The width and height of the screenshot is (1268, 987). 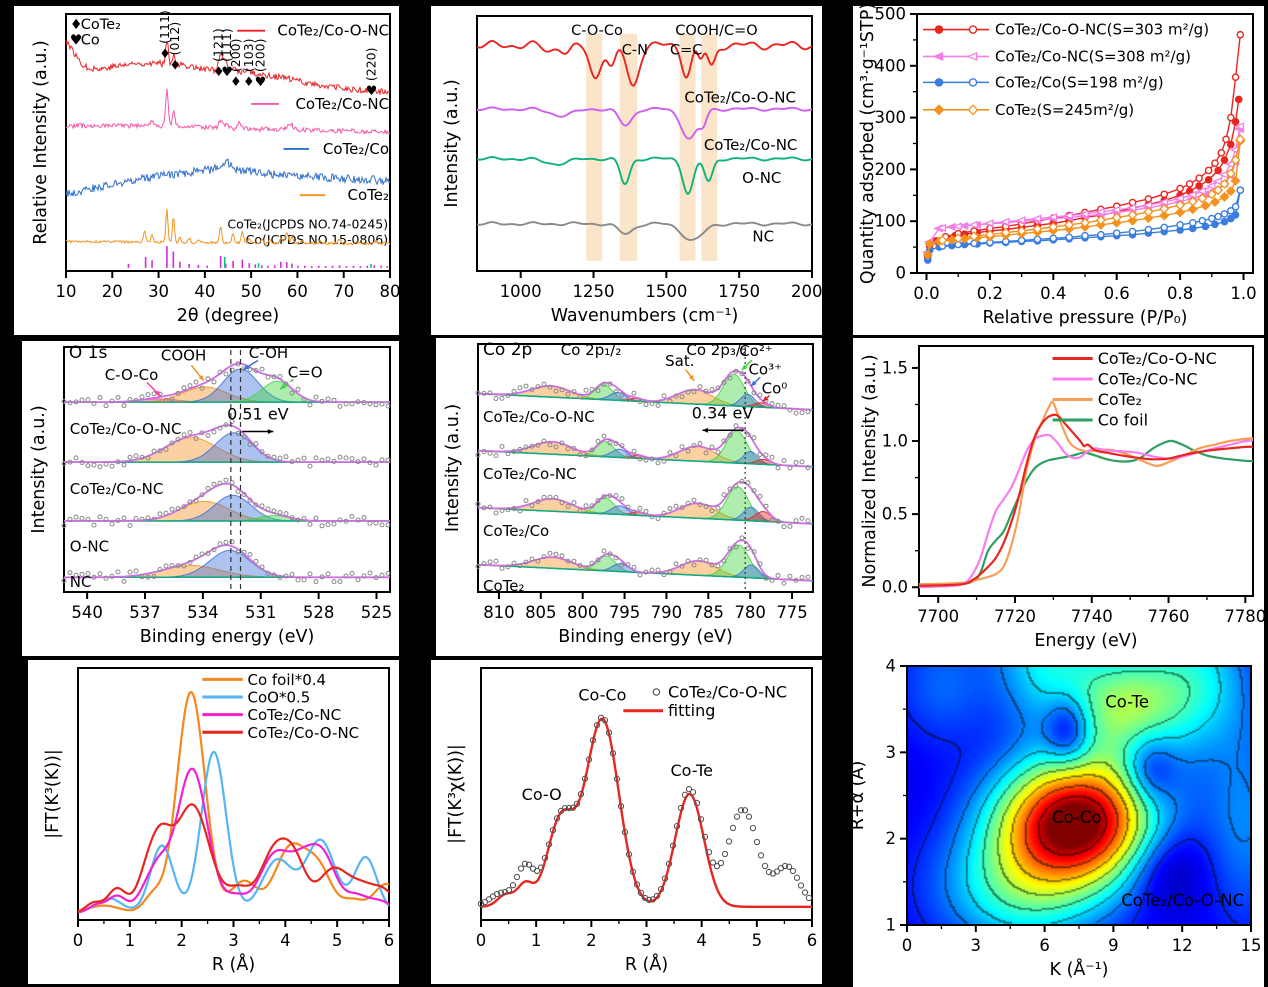 What do you see at coordinates (539, 417) in the screenshot?
I see `spectrum-label: CoTe₂/Co-O-NC` at bounding box center [539, 417].